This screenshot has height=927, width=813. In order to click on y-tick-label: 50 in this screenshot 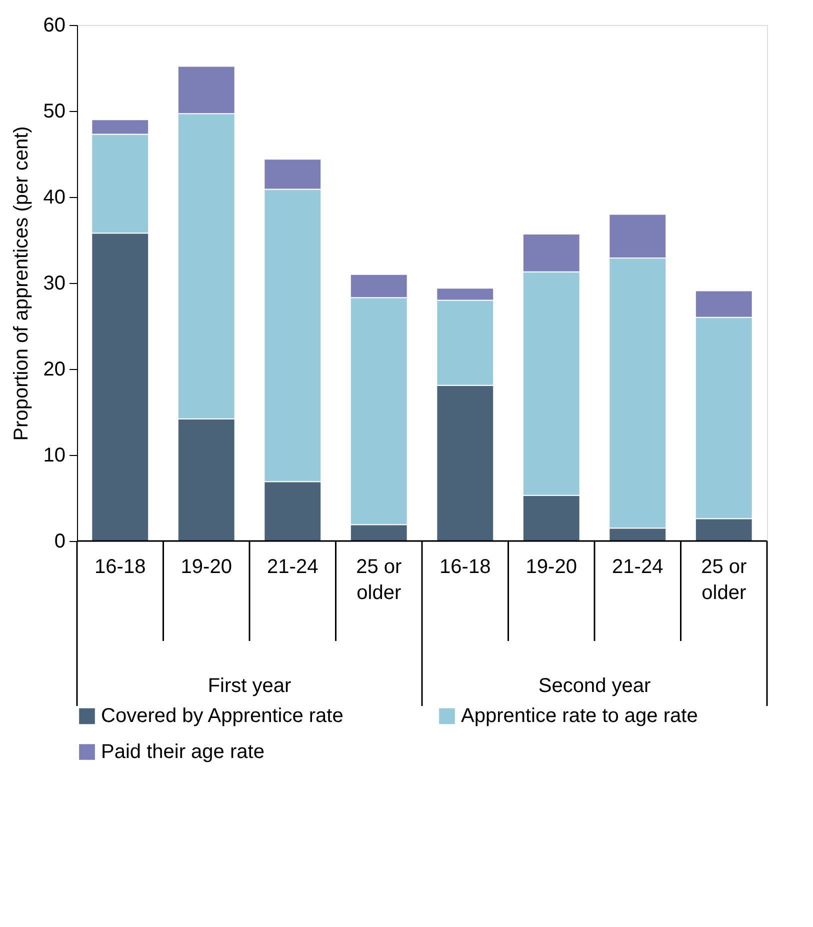, I will do `click(54, 111)`.